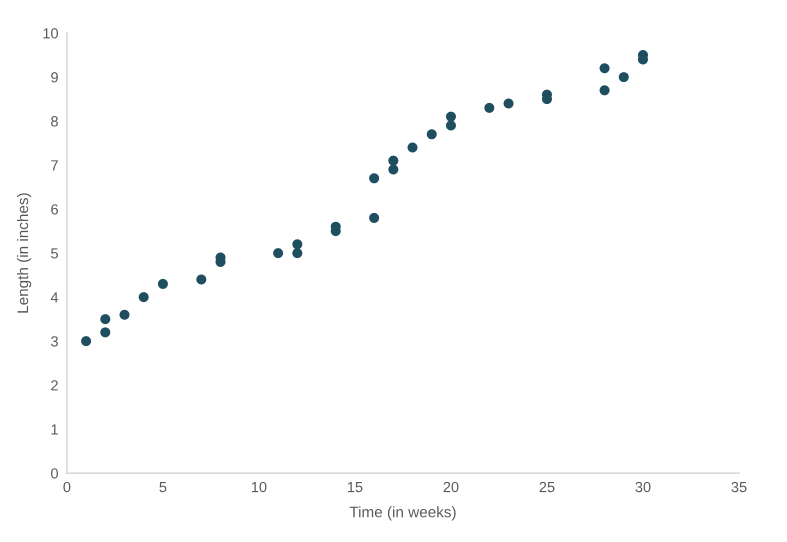 The width and height of the screenshot is (787, 542). Describe the element at coordinates (54, 385) in the screenshot. I see `y-tick-label: 2` at that location.